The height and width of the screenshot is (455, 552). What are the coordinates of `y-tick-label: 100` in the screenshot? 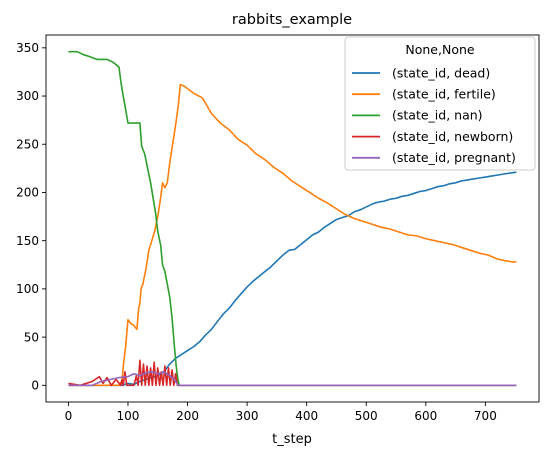 It's located at (27, 289).